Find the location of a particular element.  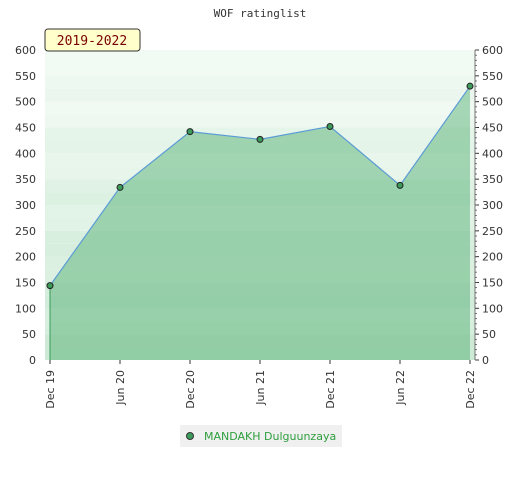

chart-title: WOF ratinglist is located at coordinates (260, 13).